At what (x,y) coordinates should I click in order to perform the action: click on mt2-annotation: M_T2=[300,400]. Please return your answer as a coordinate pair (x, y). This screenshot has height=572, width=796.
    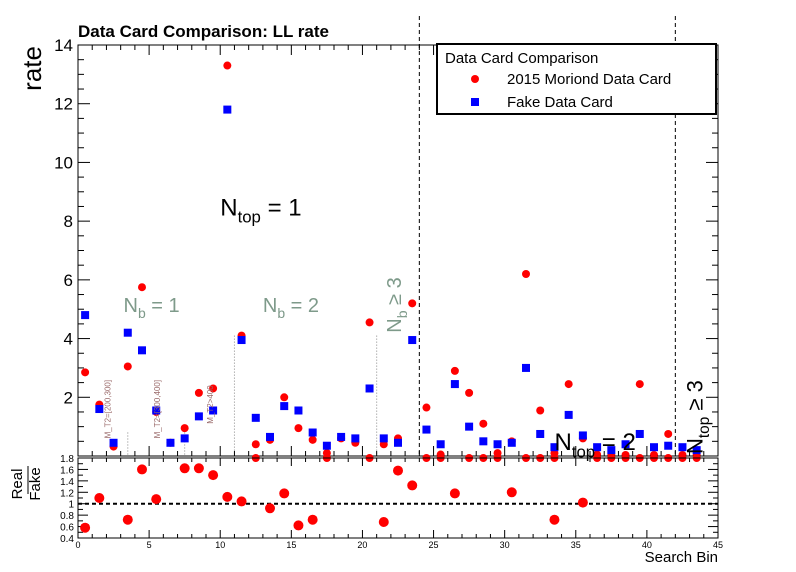
    Looking at the image, I should click on (157, 409).